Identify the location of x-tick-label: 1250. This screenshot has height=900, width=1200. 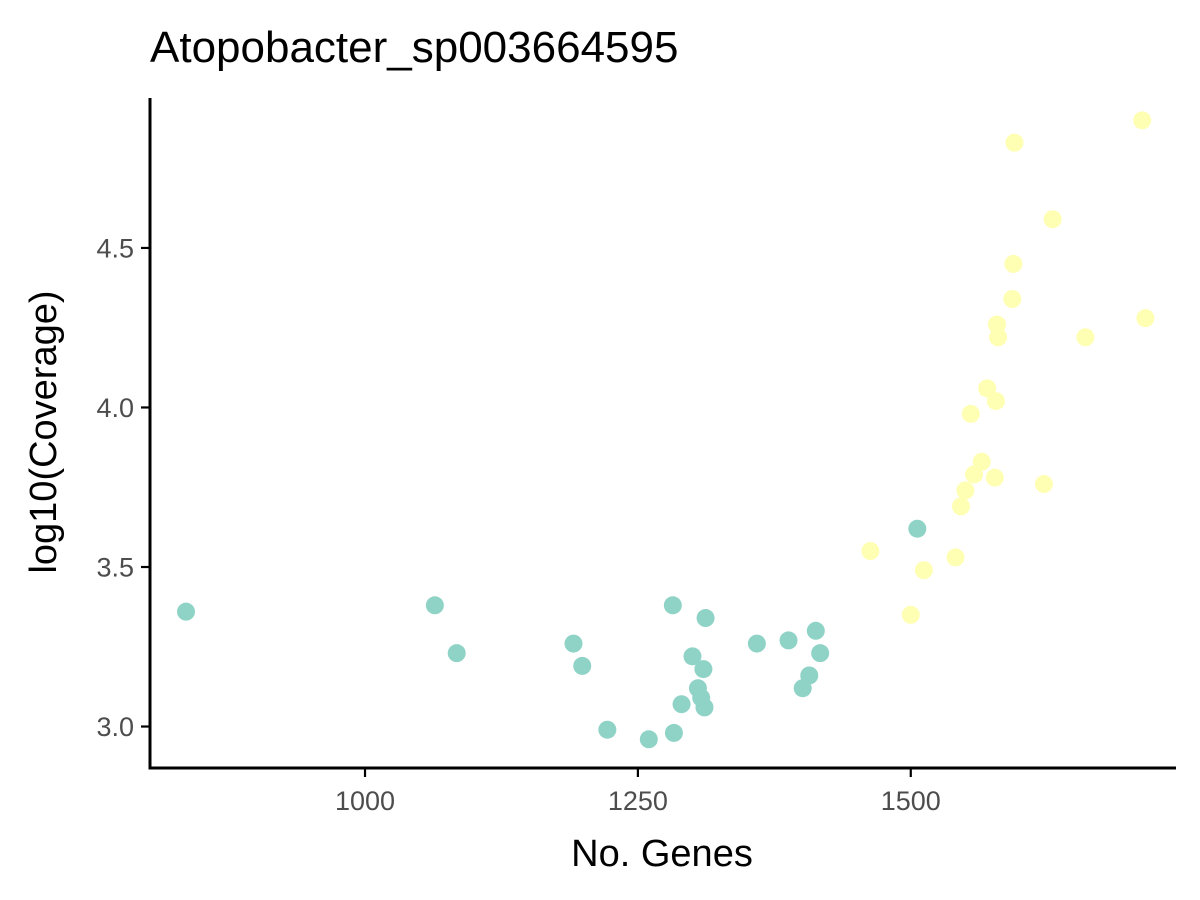
(638, 801).